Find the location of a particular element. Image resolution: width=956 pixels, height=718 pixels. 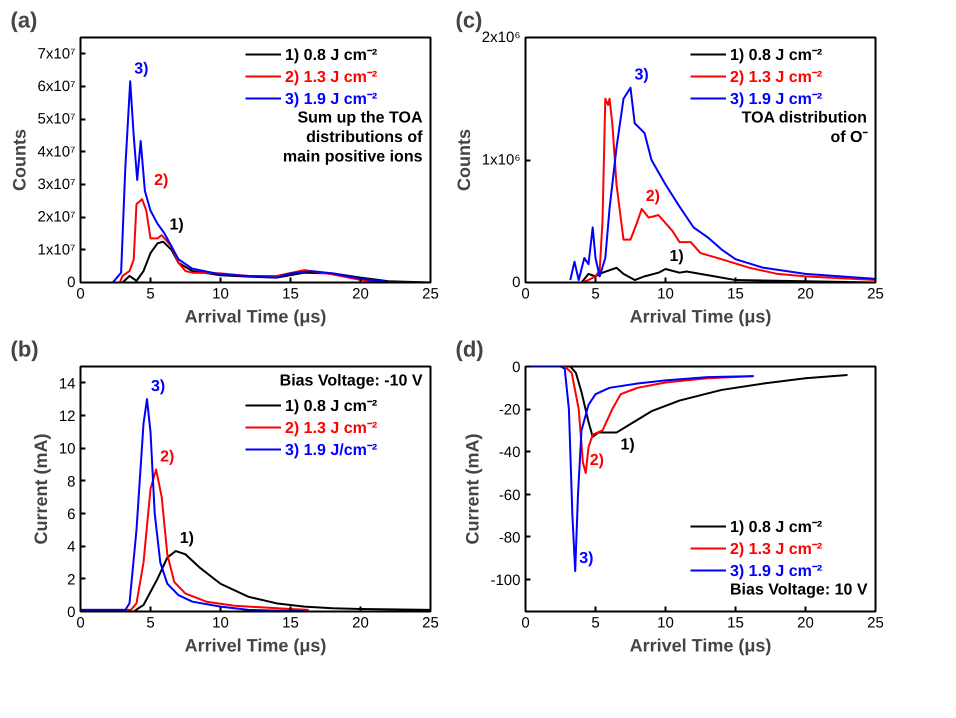

y-tick-label: -20 is located at coordinates (509, 410).